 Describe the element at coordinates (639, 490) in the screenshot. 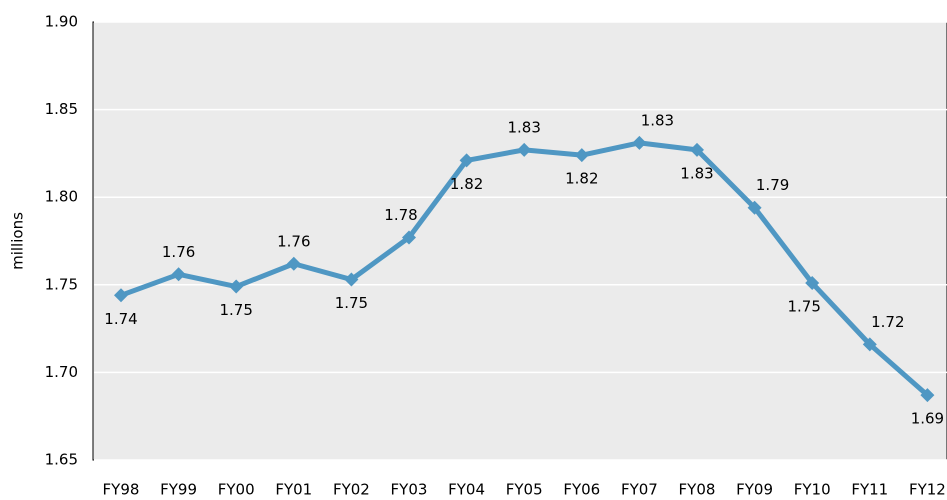

I see `x-tick-label: FY07` at that location.